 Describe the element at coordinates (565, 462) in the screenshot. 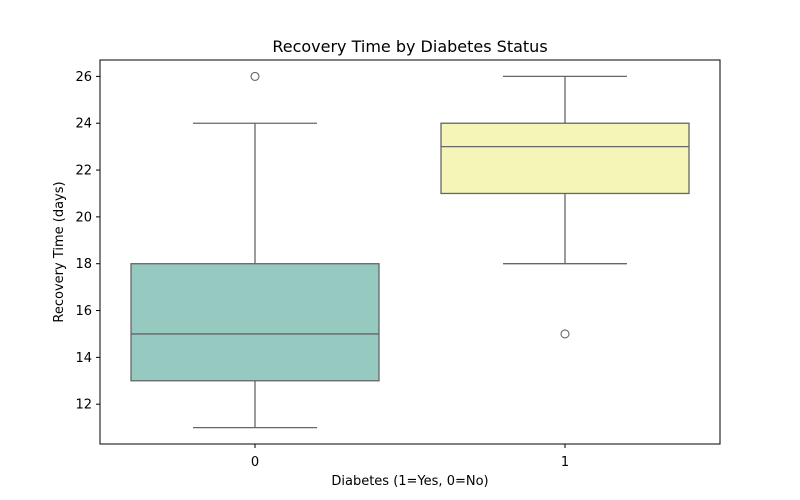

I see `x-tick-label: 1` at that location.